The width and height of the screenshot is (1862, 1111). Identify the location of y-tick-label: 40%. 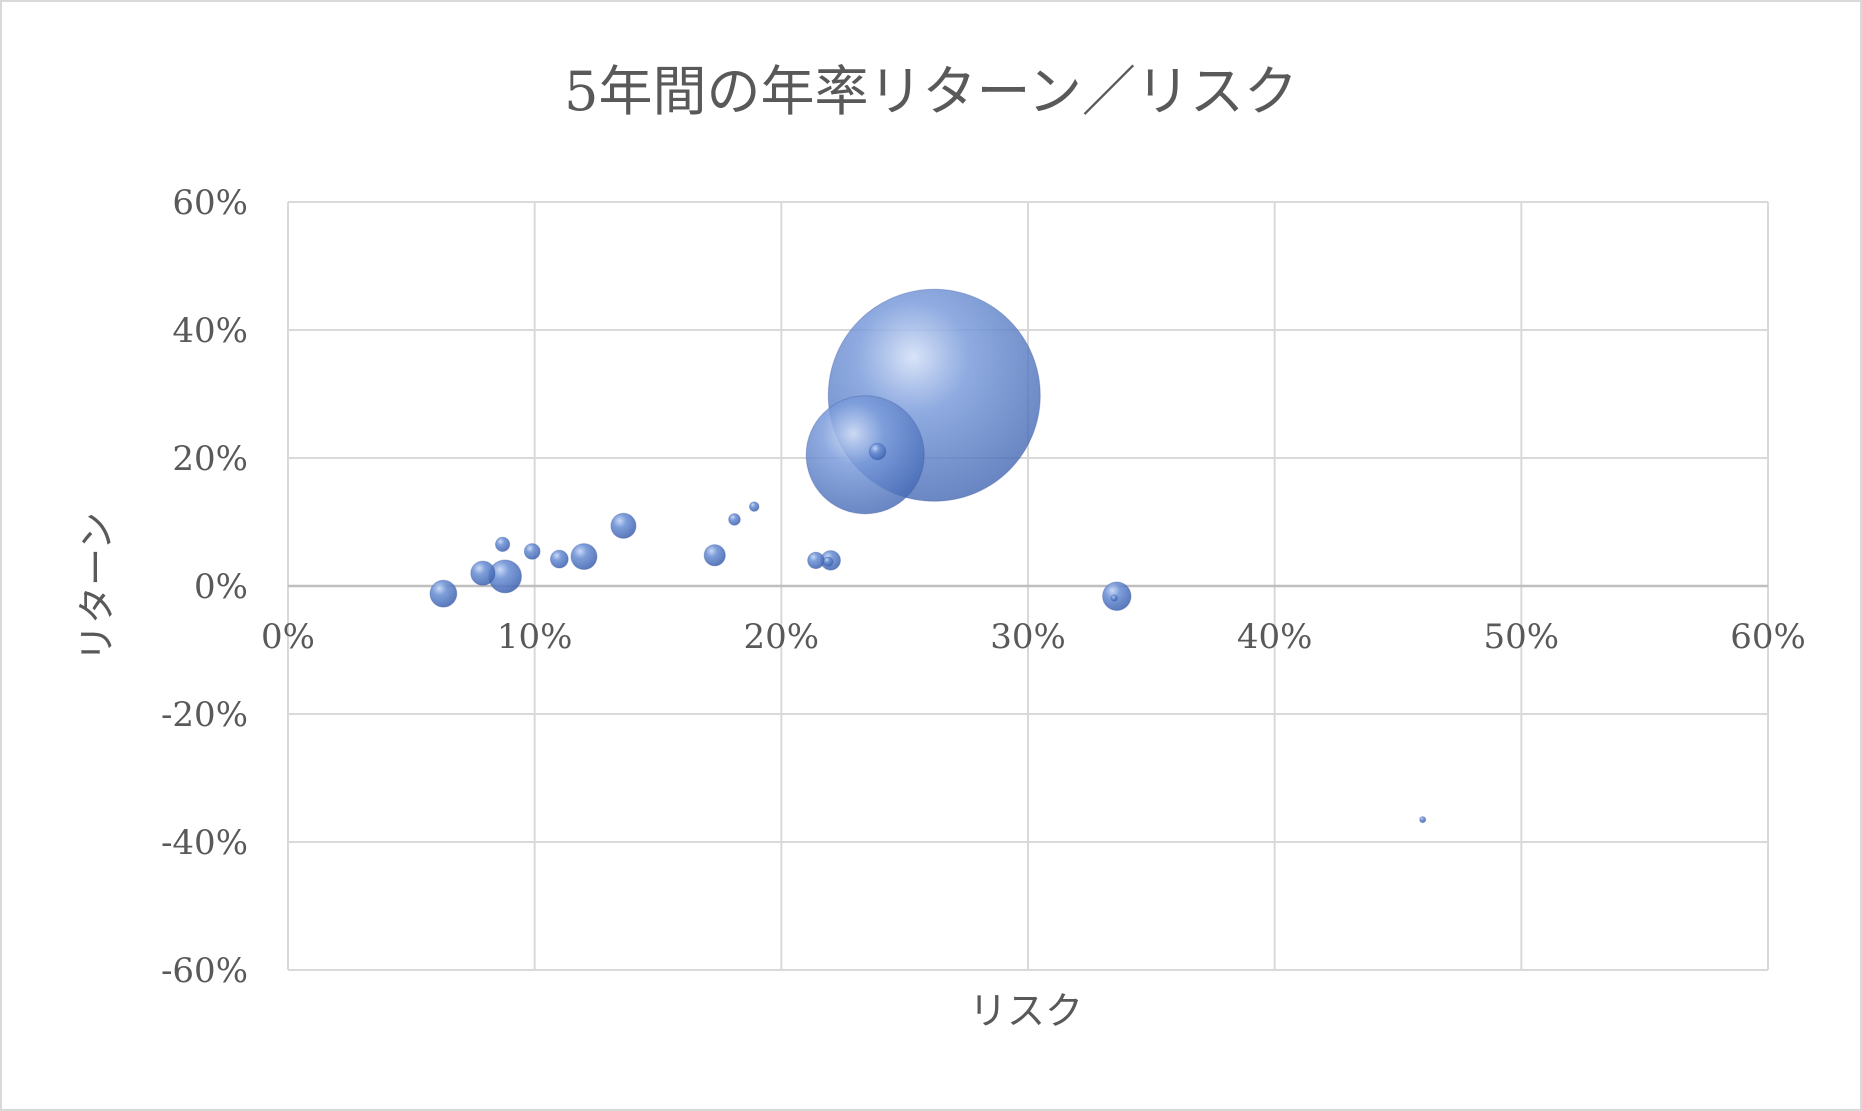
(210, 331).